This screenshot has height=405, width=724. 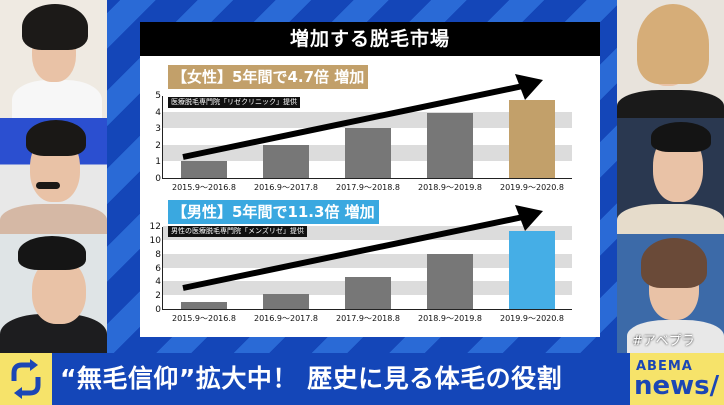 What do you see at coordinates (158, 162) in the screenshot?
I see `y-tick-label: 1` at bounding box center [158, 162].